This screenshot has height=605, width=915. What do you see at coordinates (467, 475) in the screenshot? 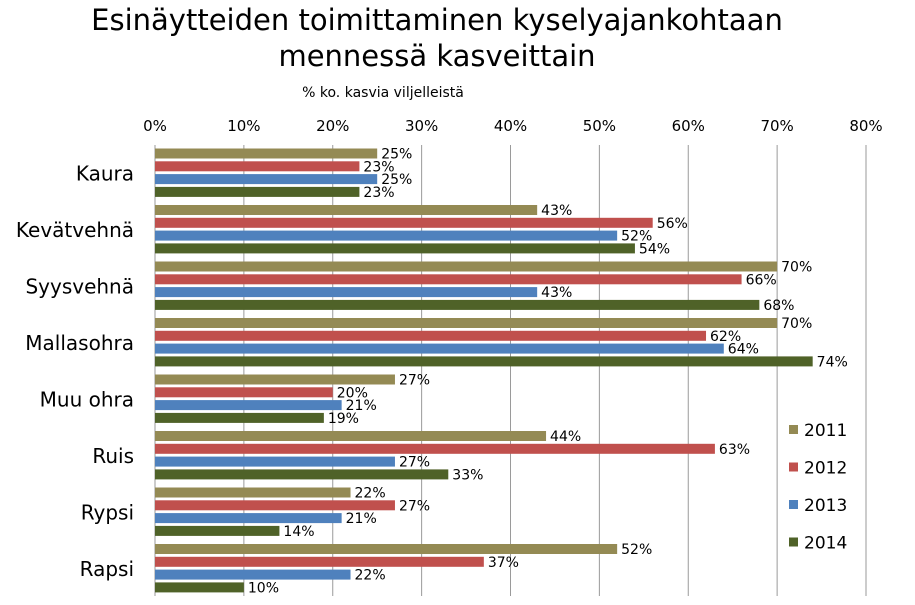
I see `data-label-2014-5: 33%` at bounding box center [467, 475].